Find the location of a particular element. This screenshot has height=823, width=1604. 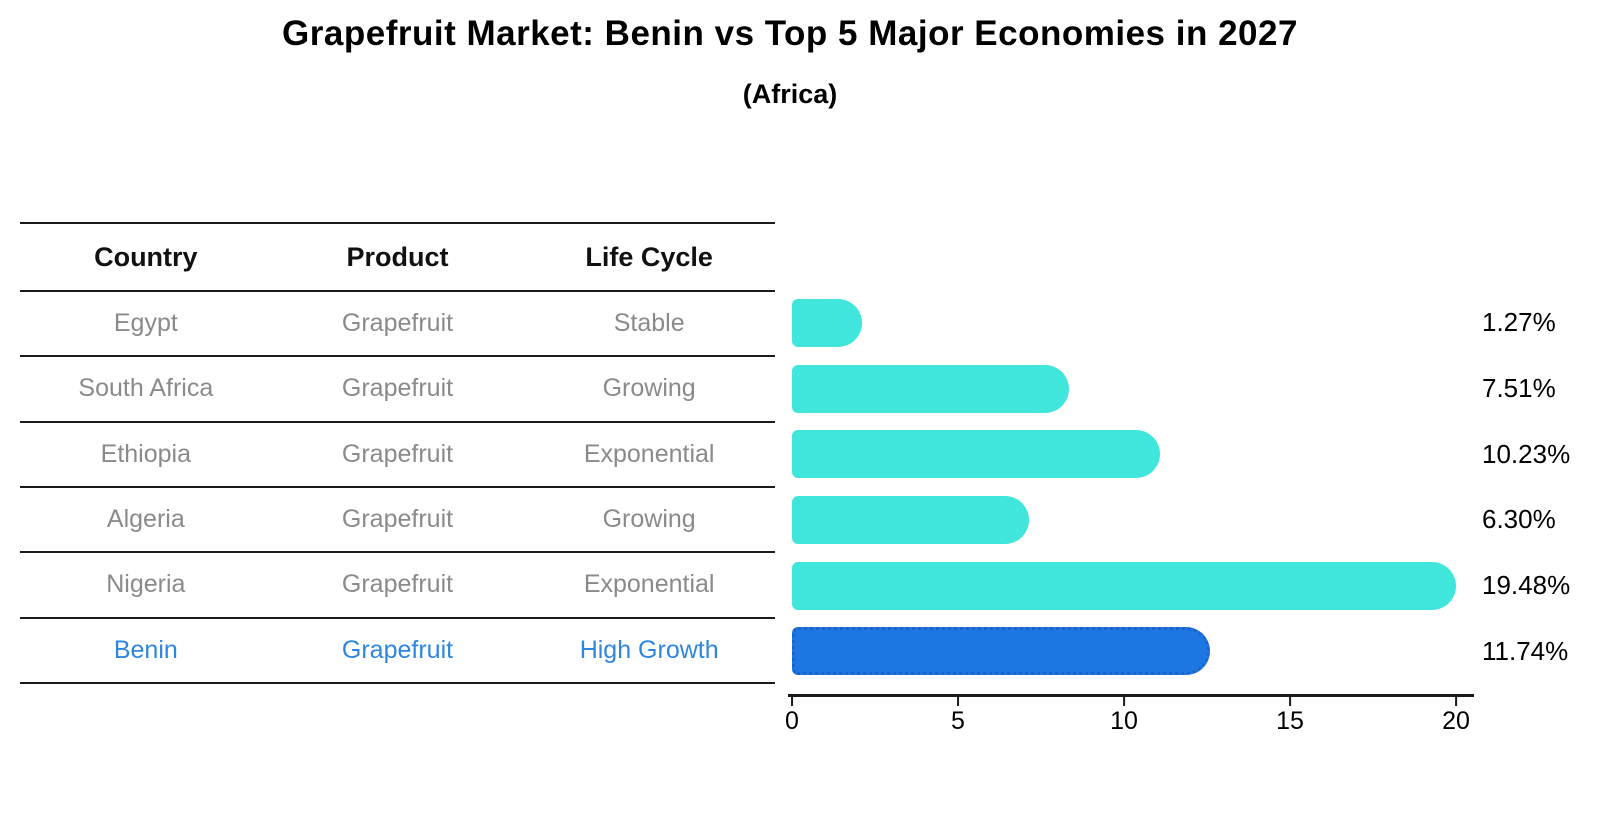

x-tick: 5 is located at coordinates (958, 716).